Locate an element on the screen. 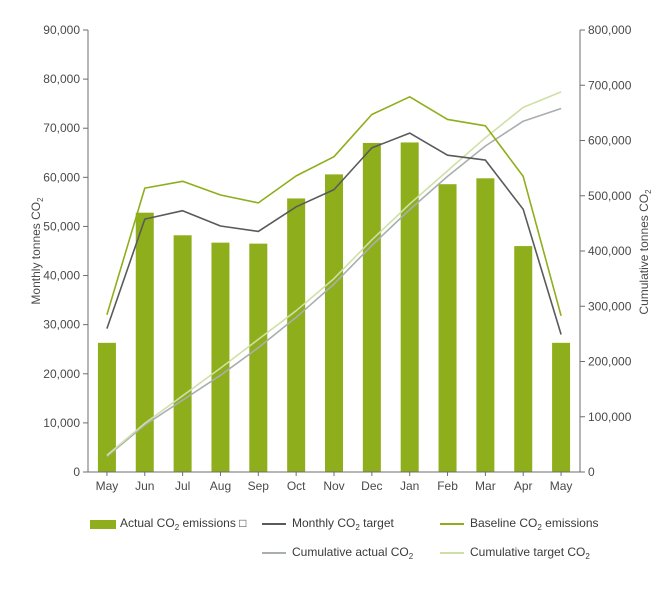 This screenshot has height=592, width=668. y-left-tick-label-6: 60,000 is located at coordinates (61, 177).